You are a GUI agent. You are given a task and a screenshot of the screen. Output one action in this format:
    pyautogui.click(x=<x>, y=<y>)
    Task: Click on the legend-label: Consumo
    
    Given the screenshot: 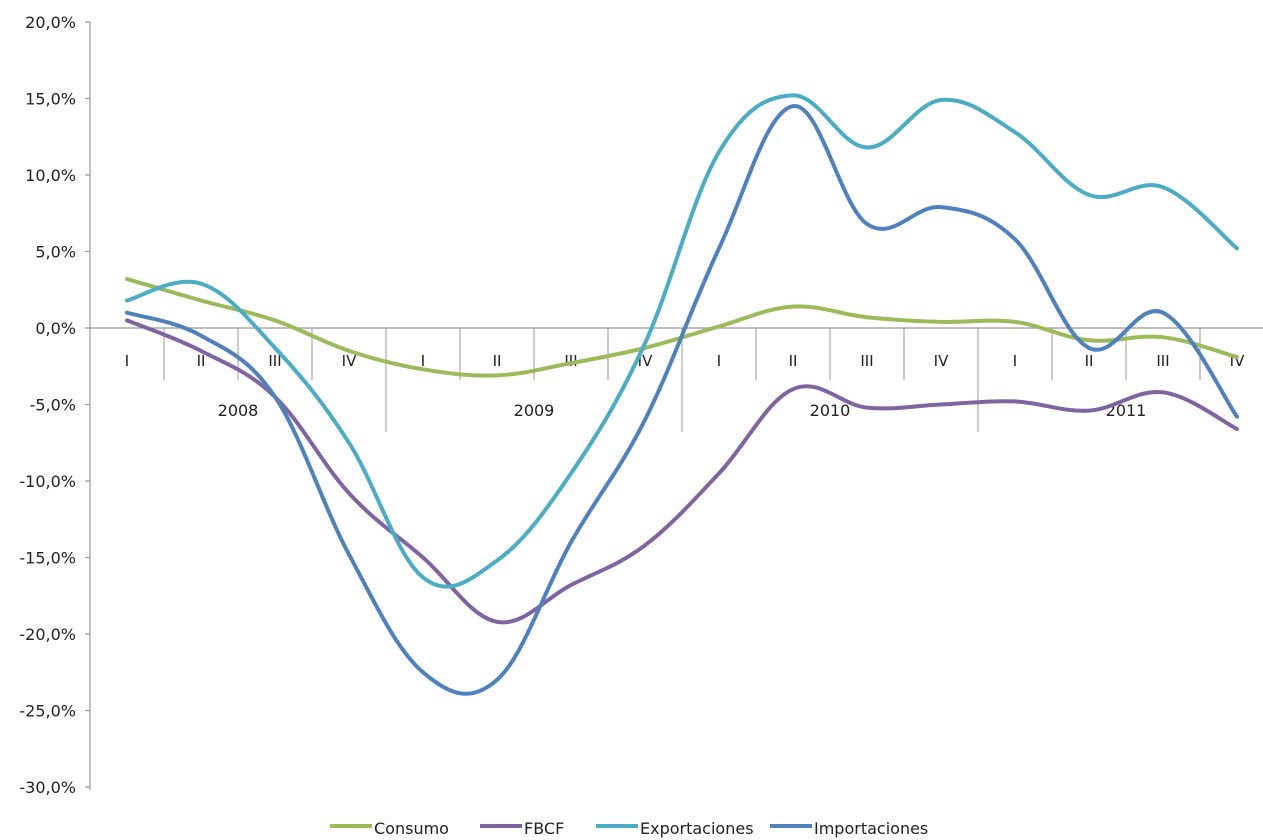 What is the action you would take?
    pyautogui.click(x=411, y=828)
    